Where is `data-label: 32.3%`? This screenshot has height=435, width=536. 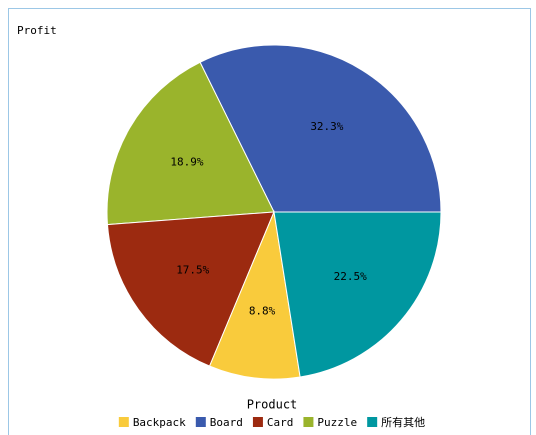 data-label: 32.3% is located at coordinates (326, 126).